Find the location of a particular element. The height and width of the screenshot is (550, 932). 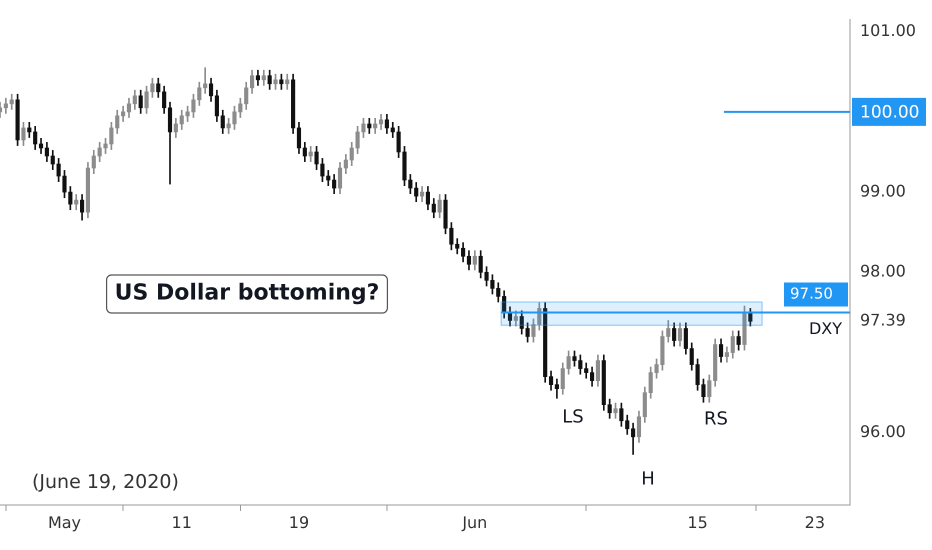

x-tick-label: Jun is located at coordinates (474, 522).